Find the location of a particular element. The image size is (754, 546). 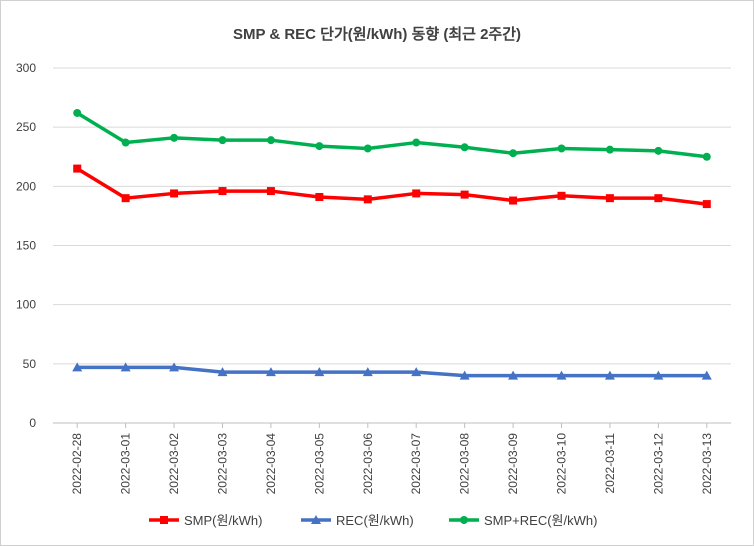

legend-label: REC(원/kWh) is located at coordinates (375, 520).